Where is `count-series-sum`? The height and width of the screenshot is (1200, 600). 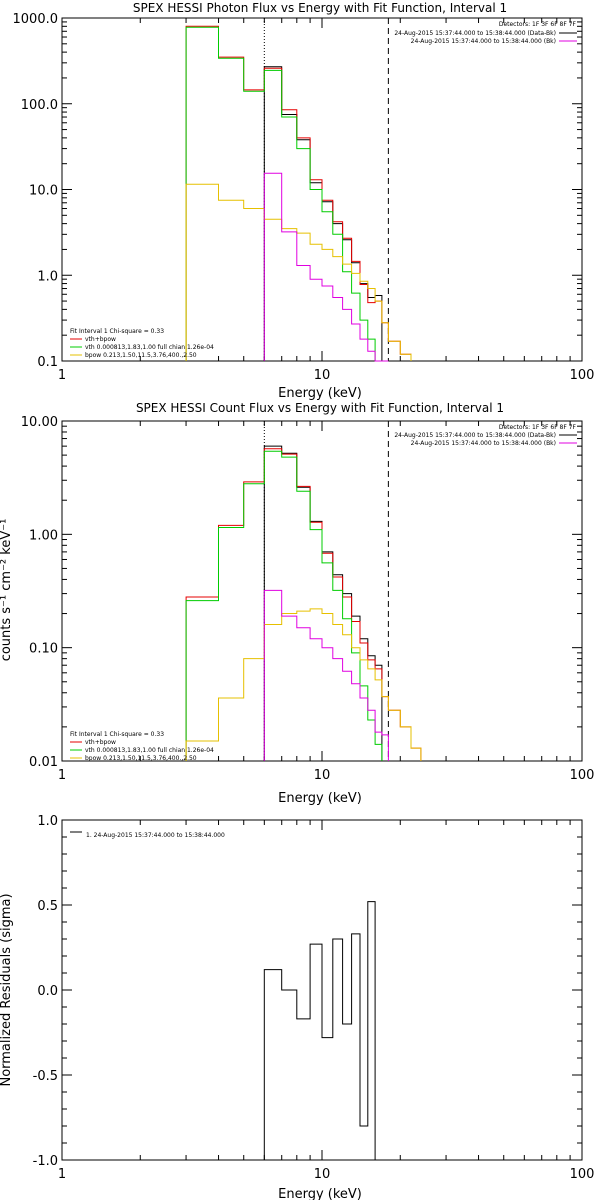
count-series-sum is located at coordinates (303, 604).